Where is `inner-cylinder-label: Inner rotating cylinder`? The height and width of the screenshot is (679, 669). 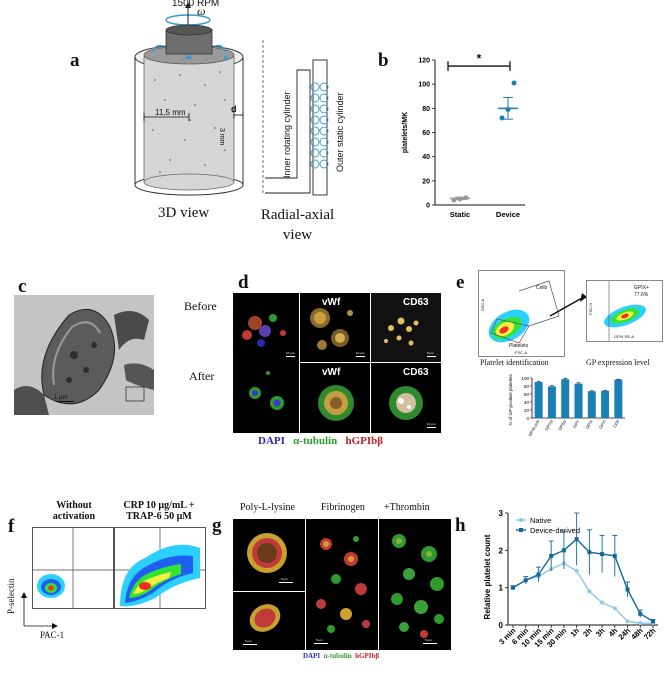
inner-cylinder-label: Inner rotating cylinder is located at coordinates (287, 134).